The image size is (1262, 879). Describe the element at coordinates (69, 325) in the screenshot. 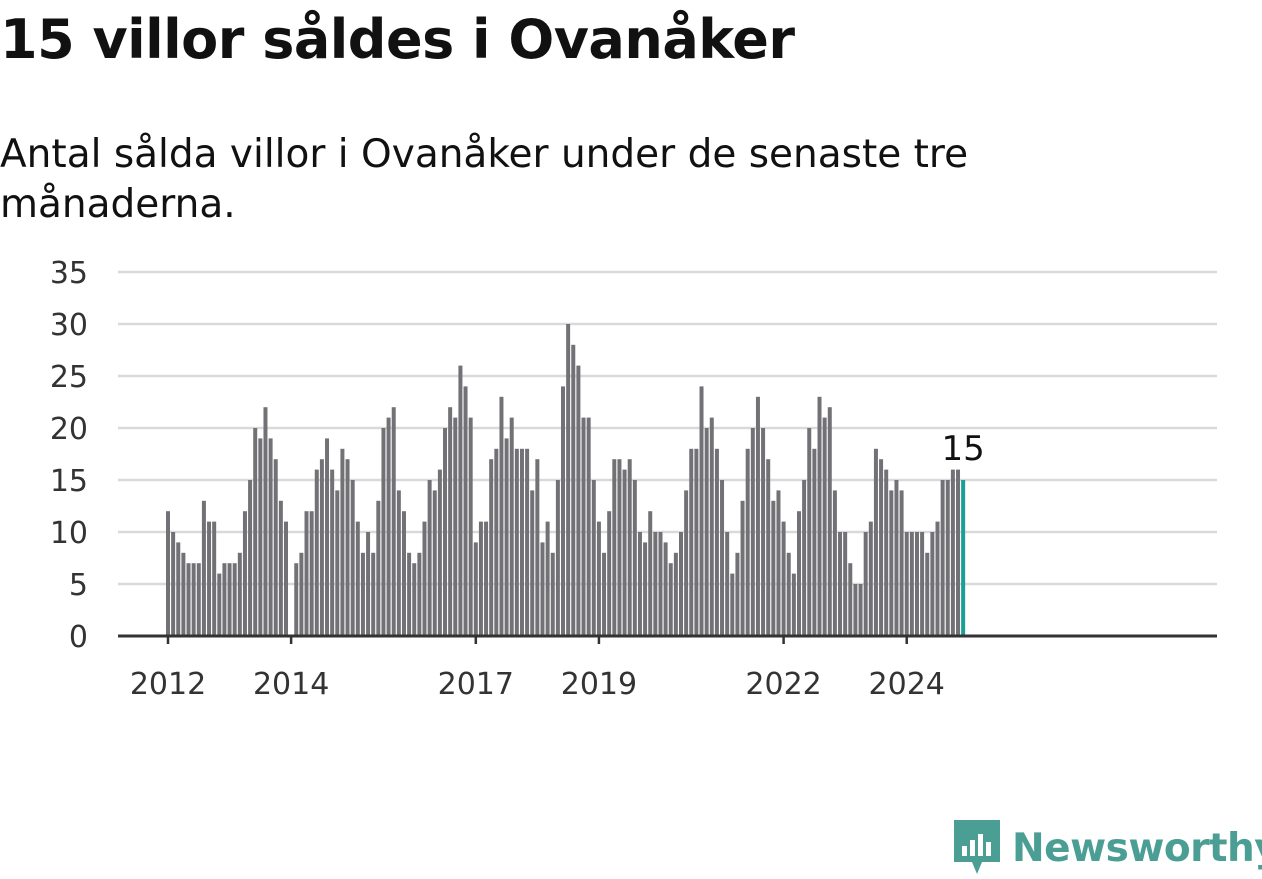

I see `y-tick-label: 30` at that location.